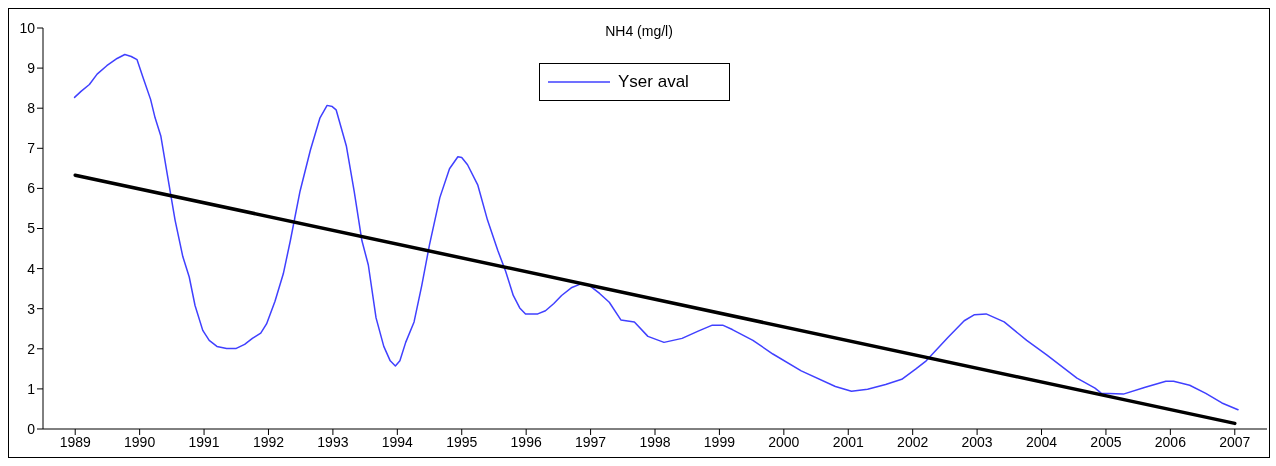 This screenshot has height=466, width=1276. I want to click on x-tick-label: 1993, so click(333, 441).